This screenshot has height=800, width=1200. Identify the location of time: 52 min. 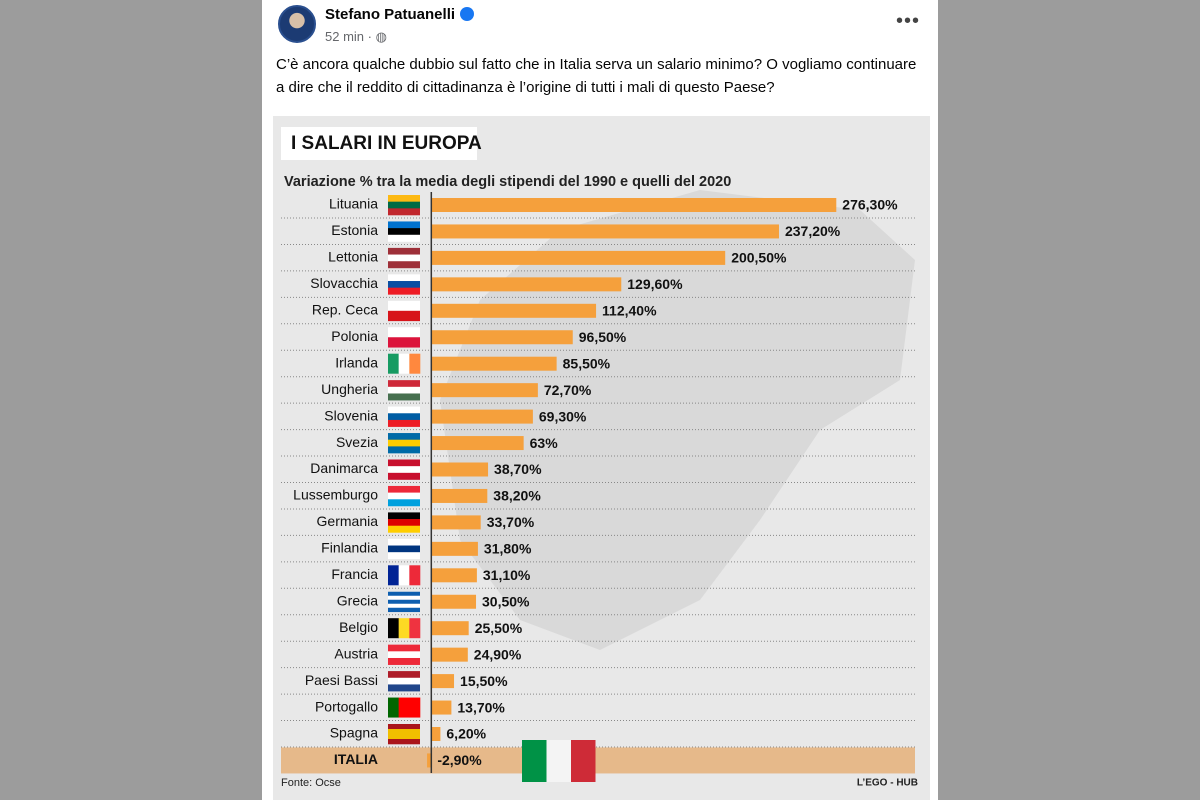
(345, 36).